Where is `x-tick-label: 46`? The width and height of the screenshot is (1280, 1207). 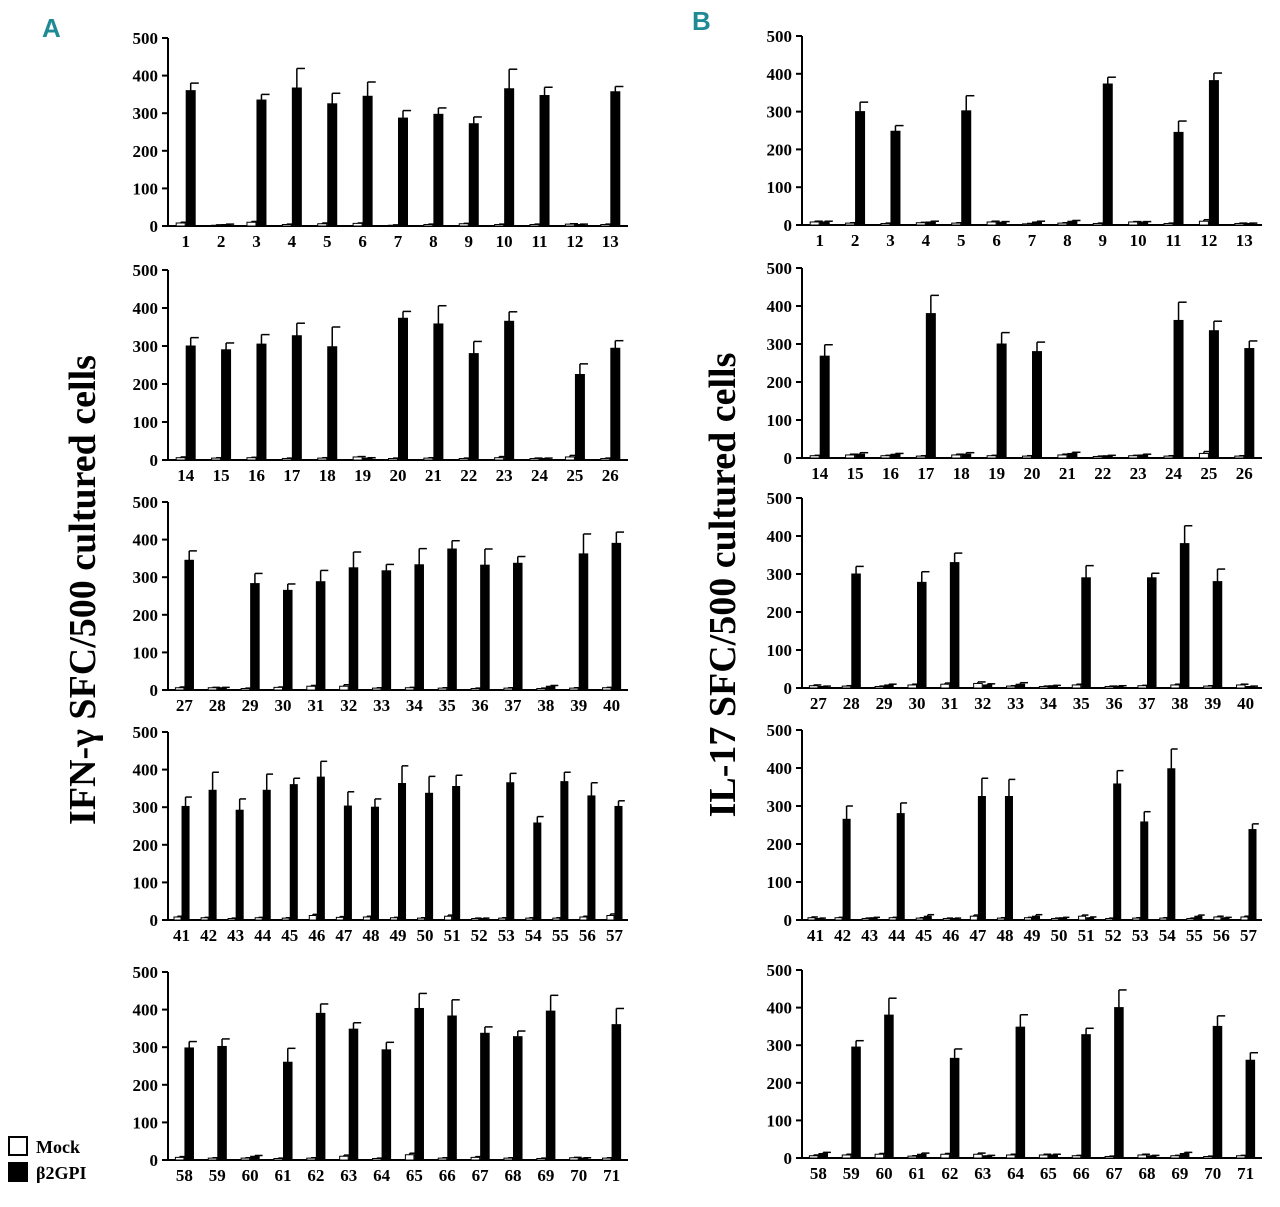 x-tick-label: 46 is located at coordinates (316, 935).